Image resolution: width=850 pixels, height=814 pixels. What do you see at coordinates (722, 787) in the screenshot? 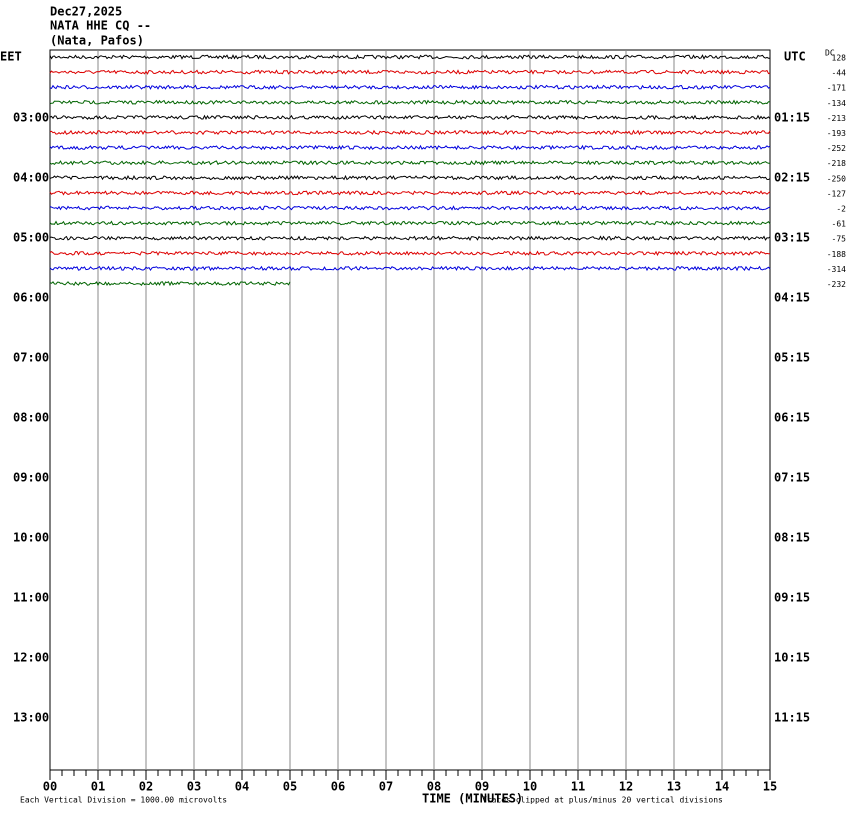
I see `x-tick-label: 14` at bounding box center [722, 787].